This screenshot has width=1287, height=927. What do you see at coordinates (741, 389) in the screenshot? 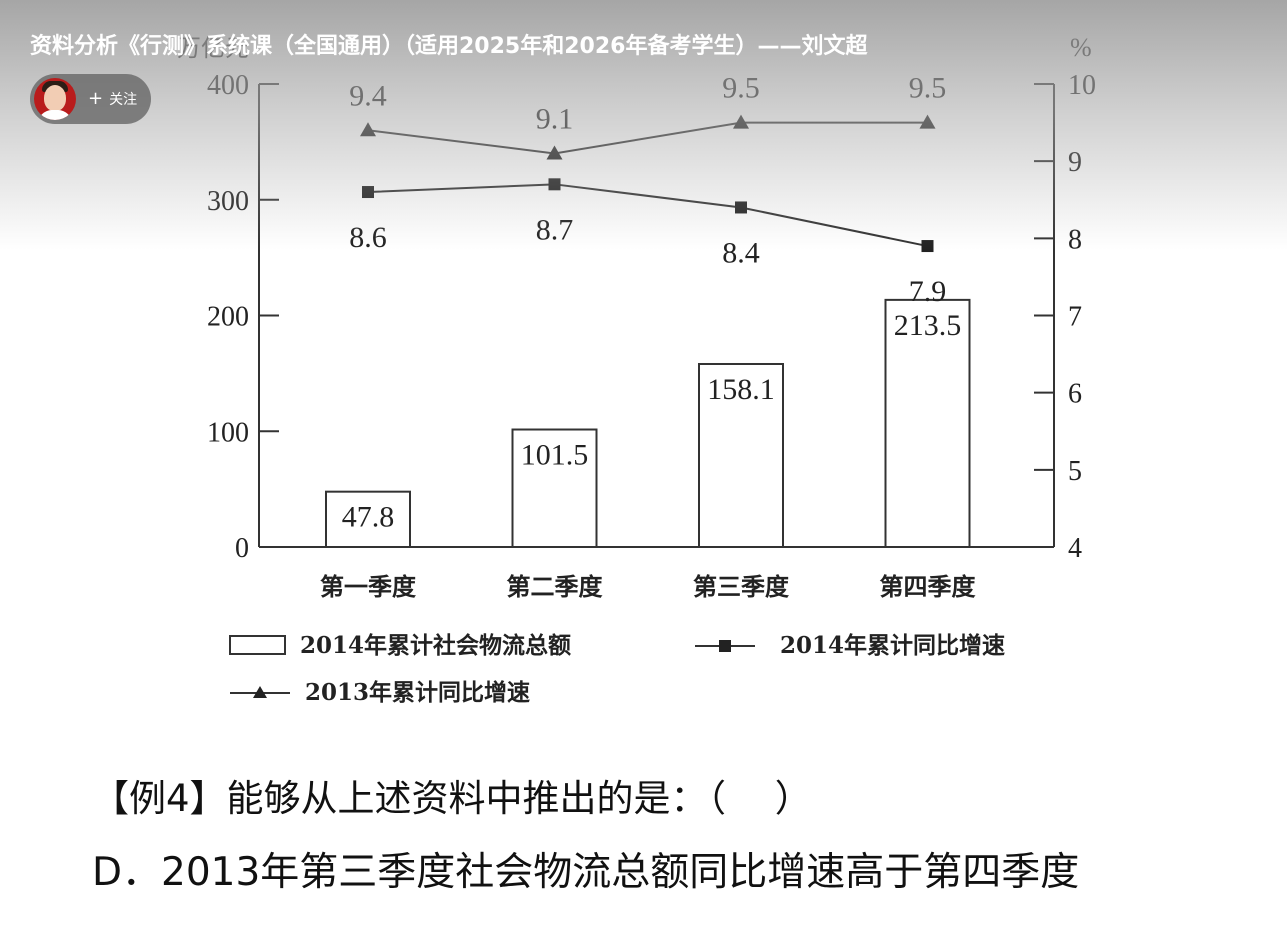
I see `bar-value-label: 158.1` at bounding box center [741, 389].